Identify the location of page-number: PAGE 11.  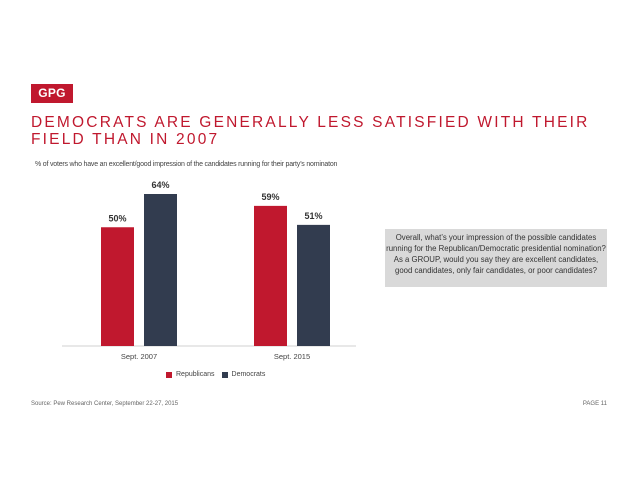
(594, 404).